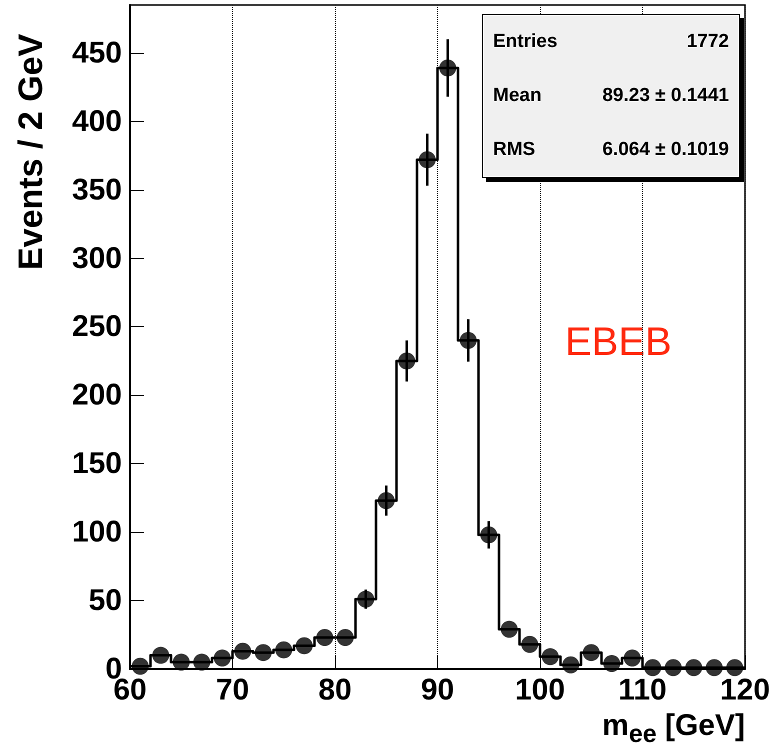  Describe the element at coordinates (525, 42) in the screenshot. I see `annotation: Entries` at that location.